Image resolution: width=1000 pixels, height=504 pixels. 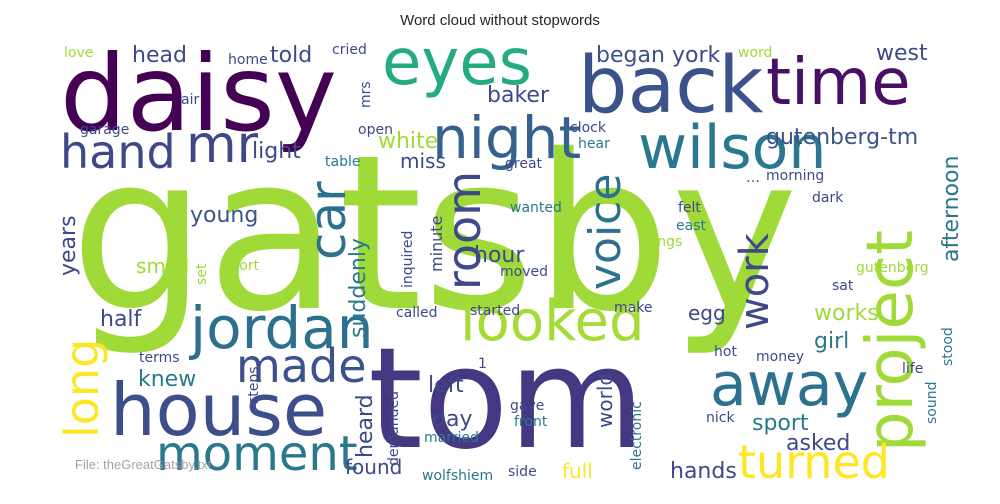 I want to click on word-nick: nick, so click(x=720, y=418).